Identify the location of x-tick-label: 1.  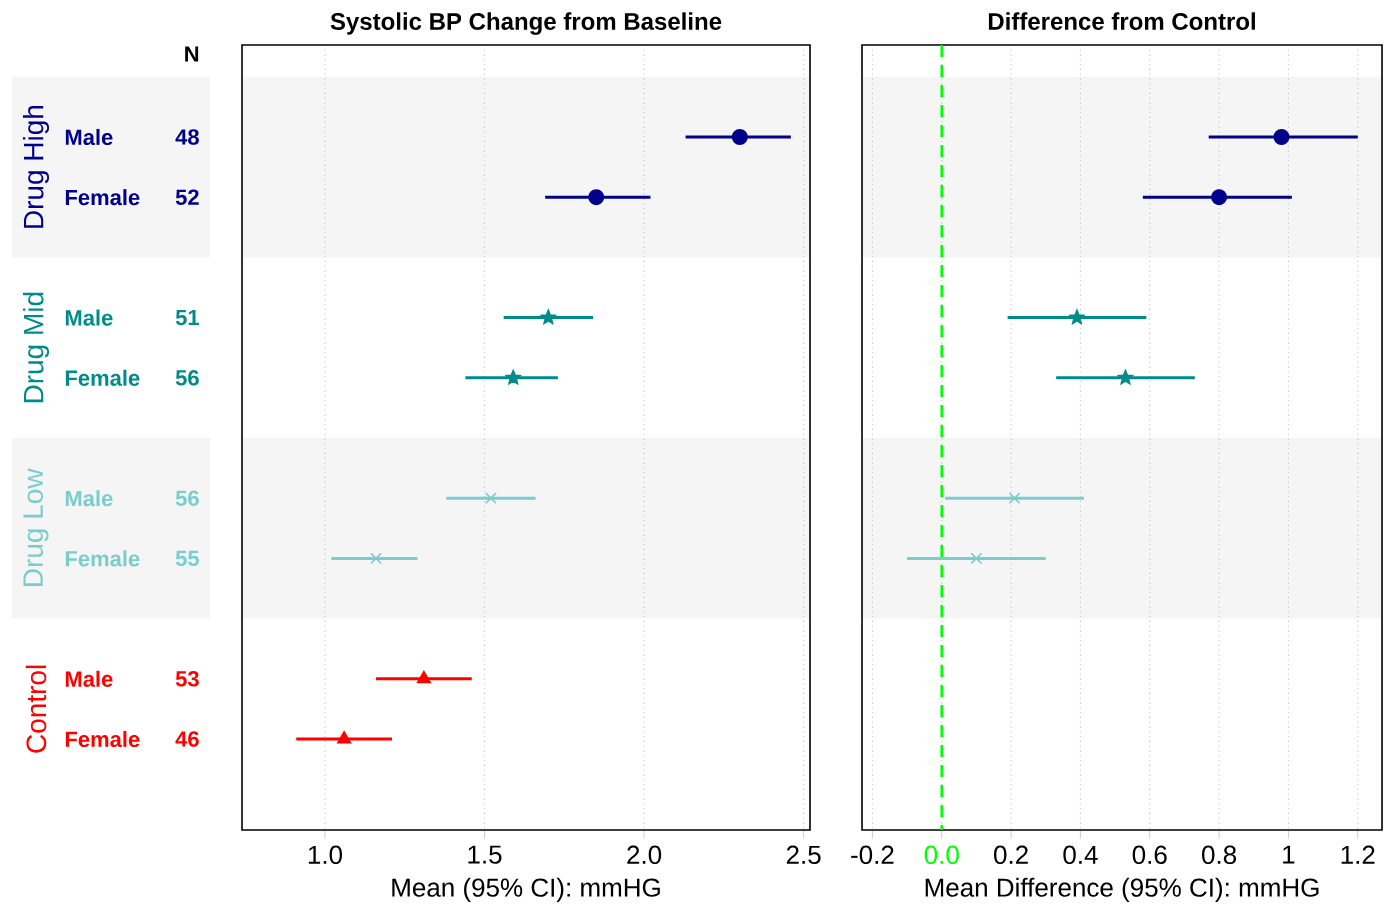
(1289, 854).